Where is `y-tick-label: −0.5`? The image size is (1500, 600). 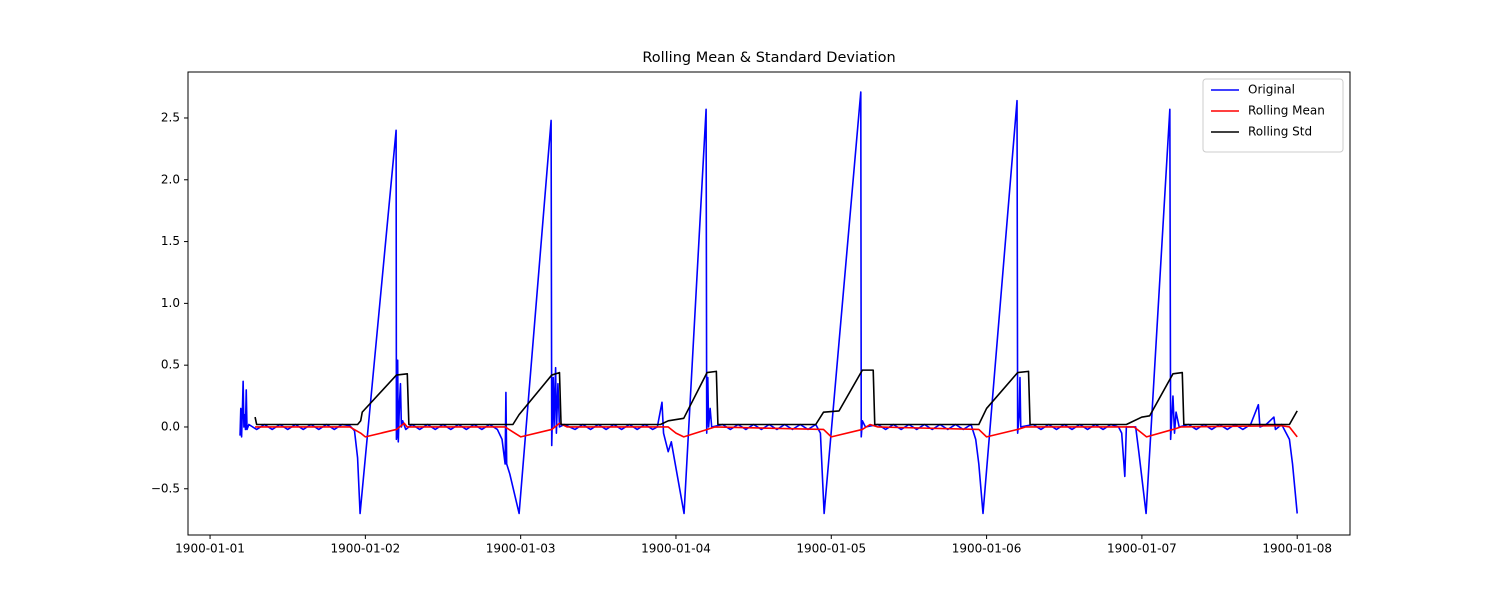 y-tick-label: −0.5 is located at coordinates (165, 488).